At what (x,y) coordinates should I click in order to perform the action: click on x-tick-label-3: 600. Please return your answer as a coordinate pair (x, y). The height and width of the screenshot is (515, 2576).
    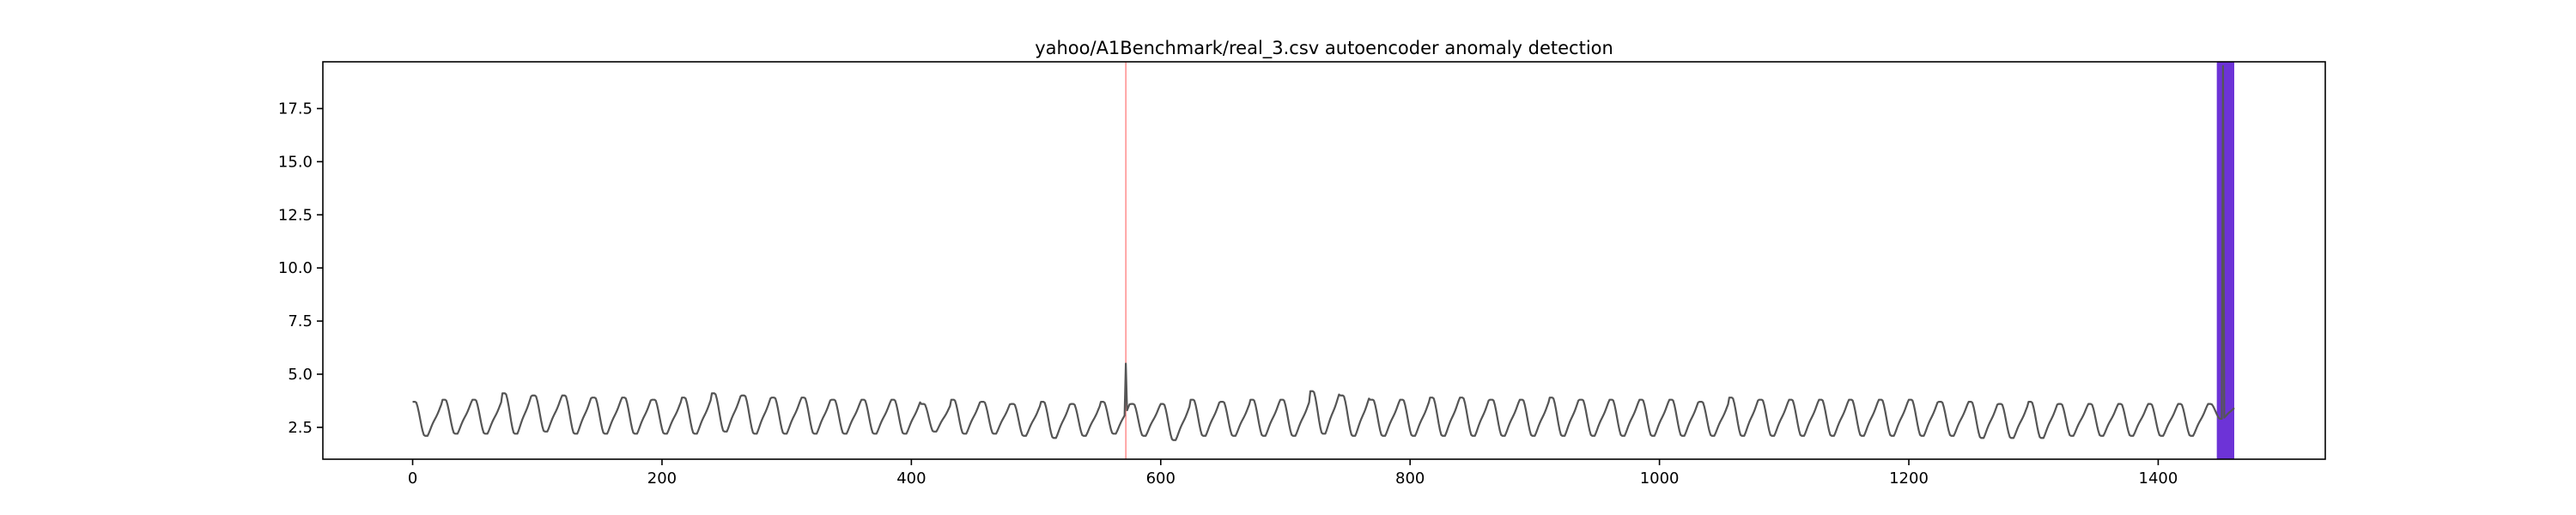
    Looking at the image, I should click on (1161, 479).